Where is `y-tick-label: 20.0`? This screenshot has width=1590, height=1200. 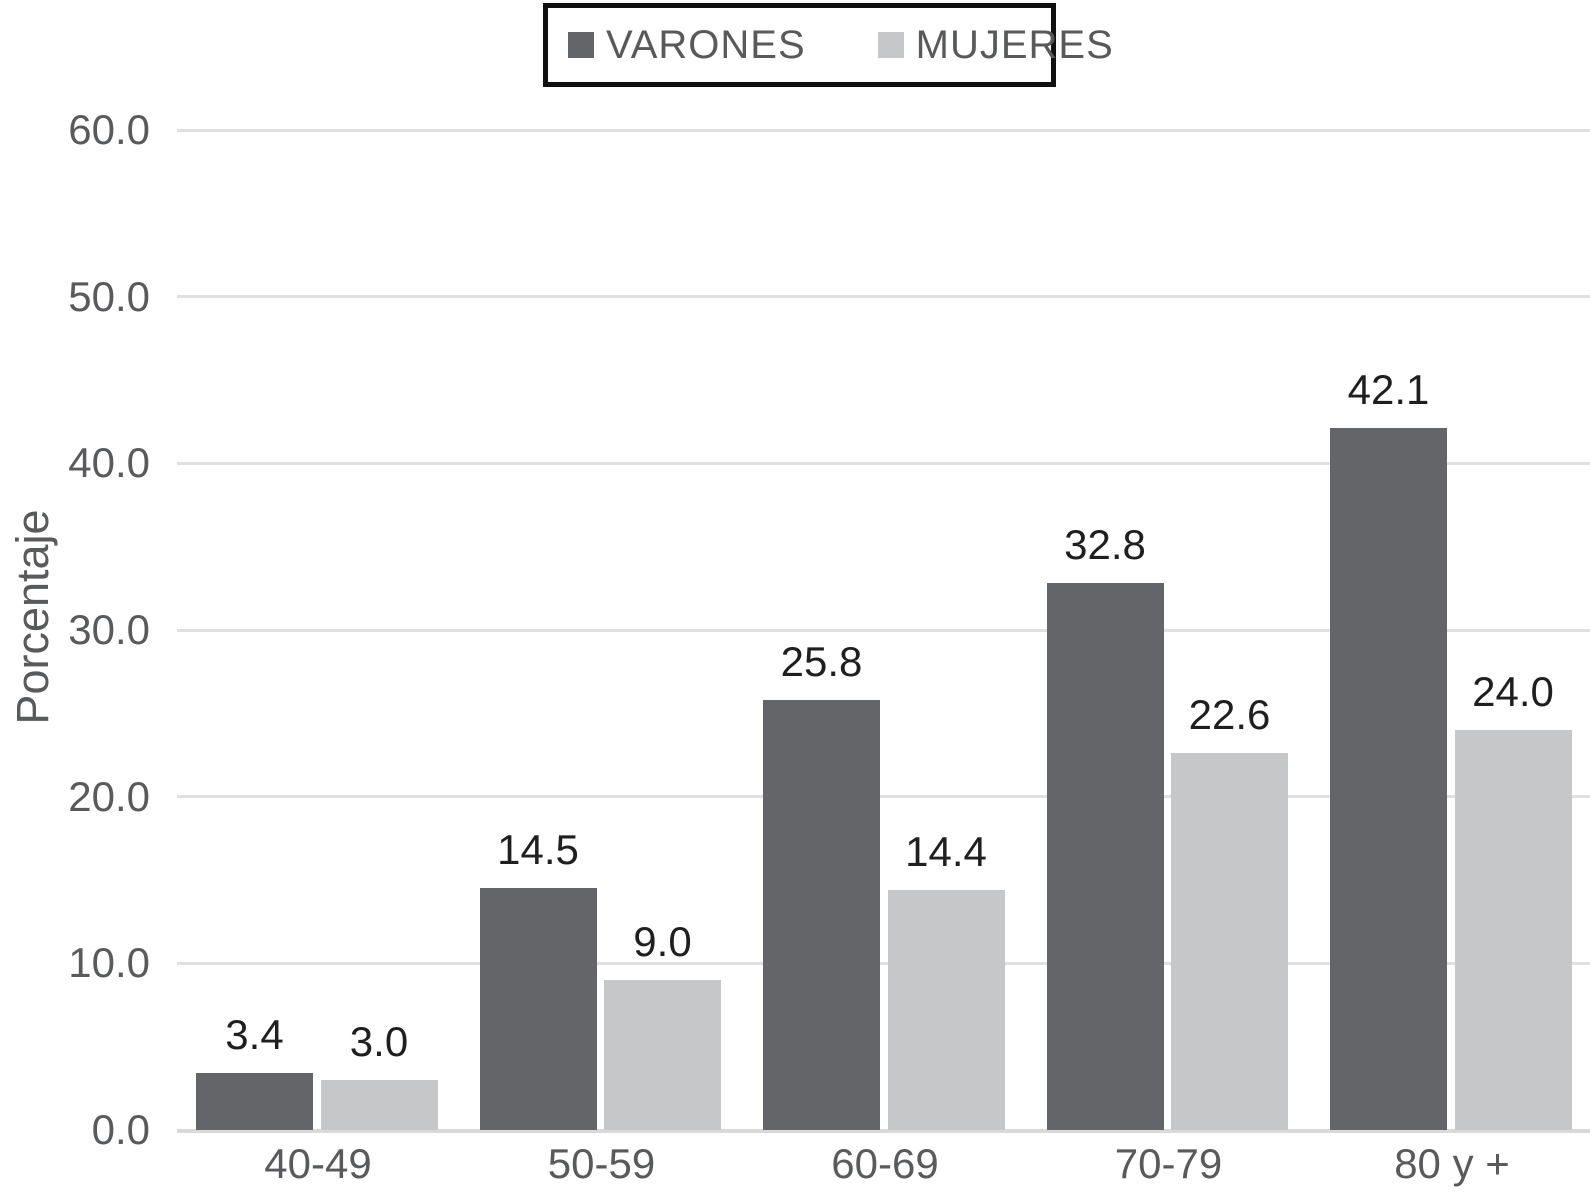
y-tick-label: 20.0 is located at coordinates (109, 796).